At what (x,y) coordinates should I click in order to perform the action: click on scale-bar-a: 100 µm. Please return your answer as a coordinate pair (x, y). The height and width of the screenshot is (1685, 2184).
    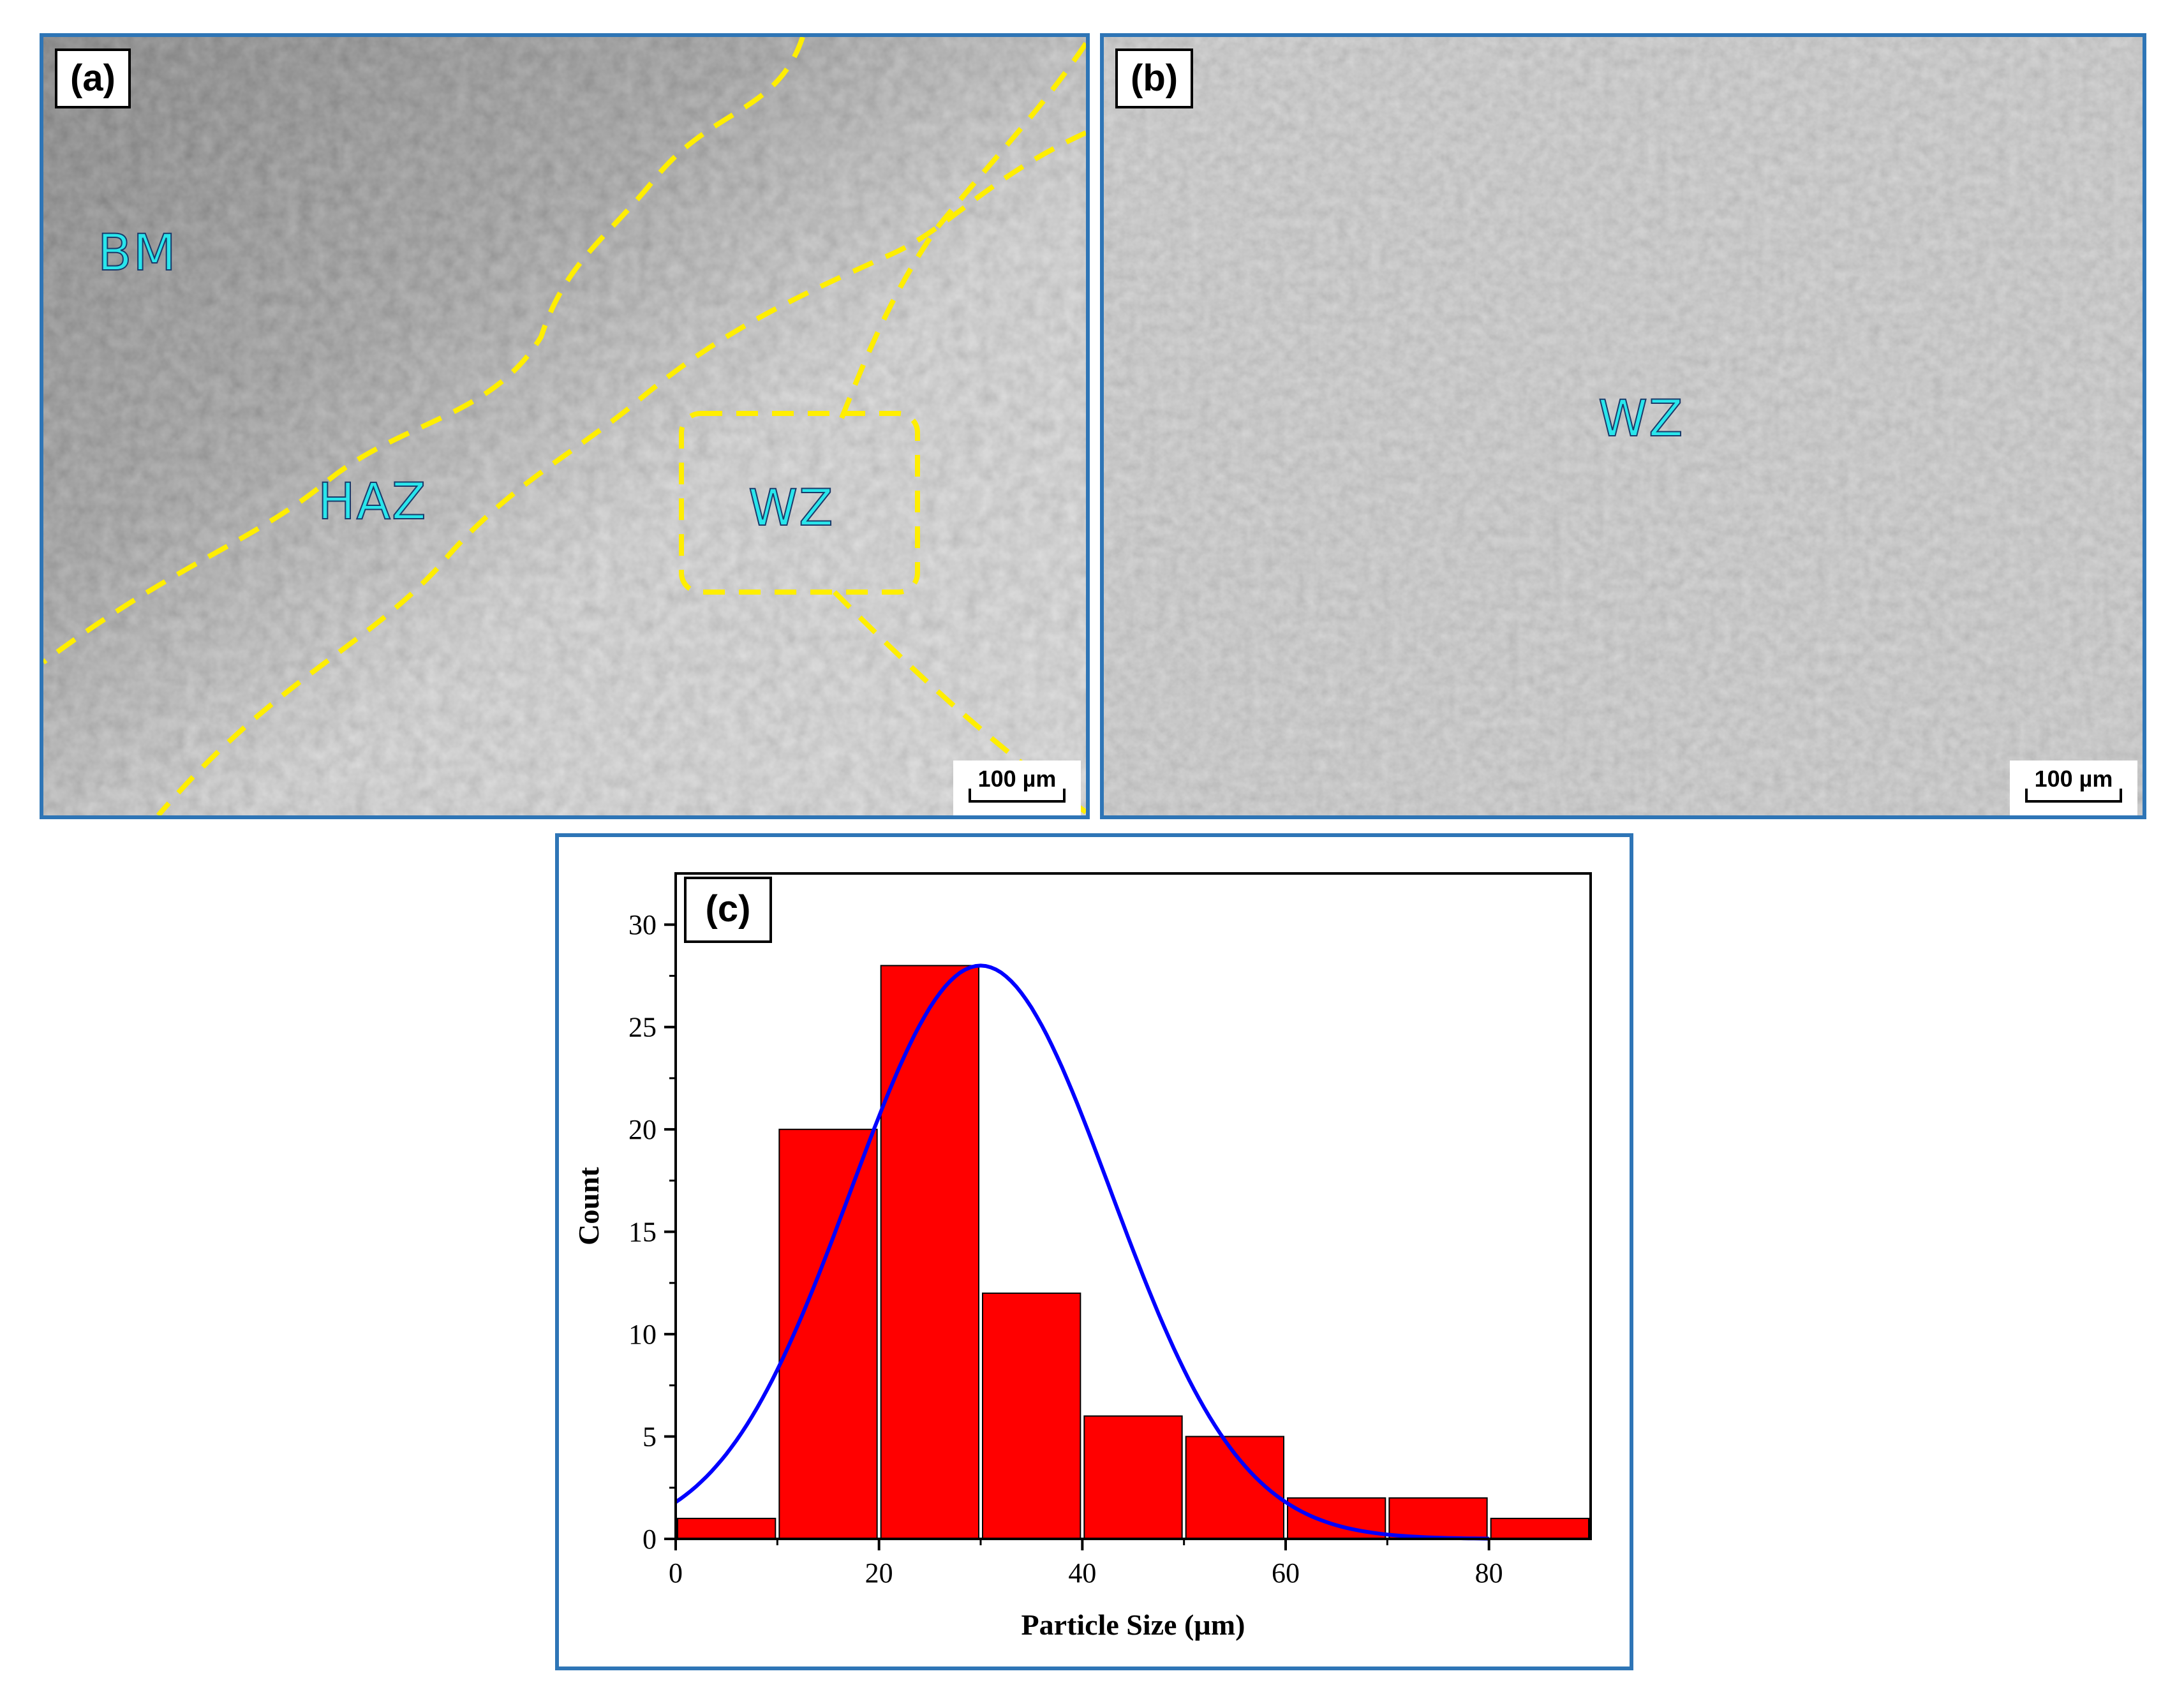
    Looking at the image, I should click on (1017, 788).